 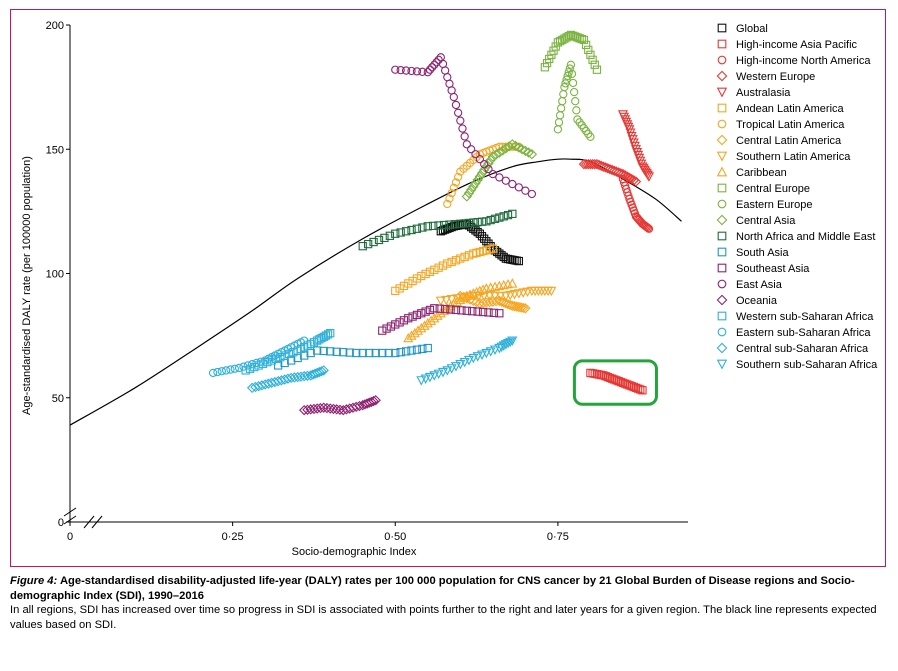 What do you see at coordinates (775, 77) in the screenshot?
I see `legend-label: Western Europe` at bounding box center [775, 77].